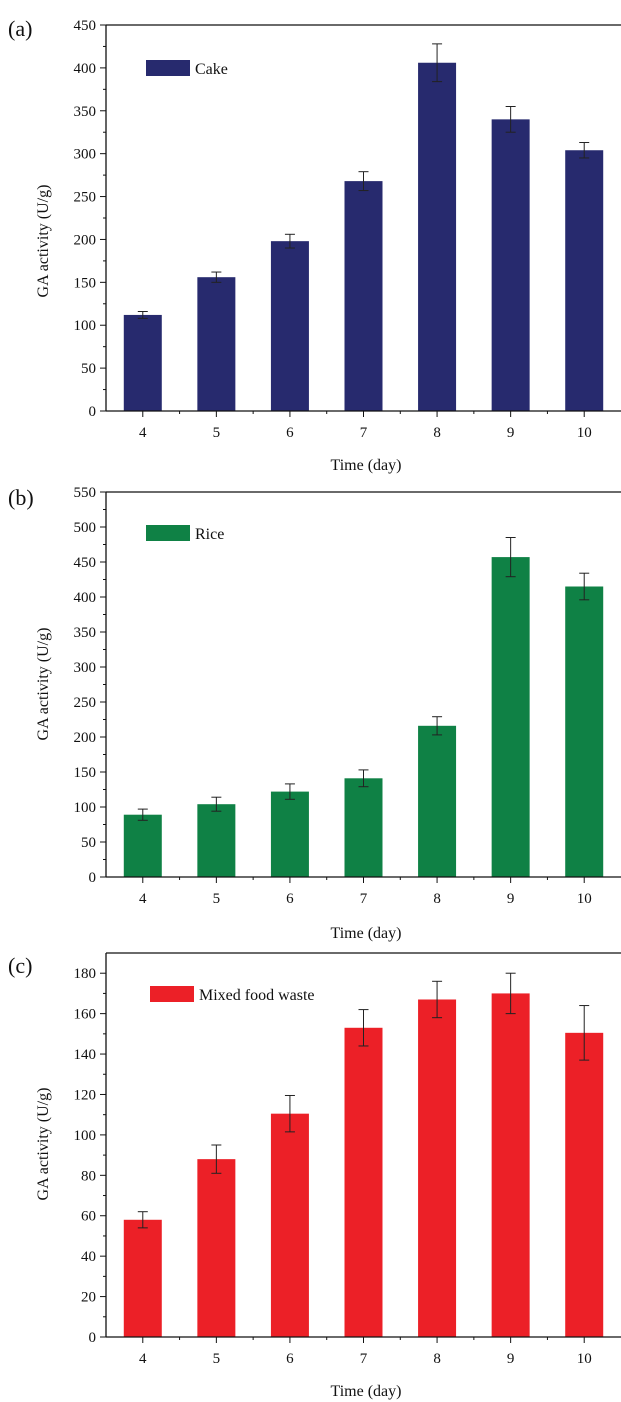 This screenshot has width=621, height=1402. Describe the element at coordinates (20, 965) in the screenshot. I see `panel-label: (c)` at that location.